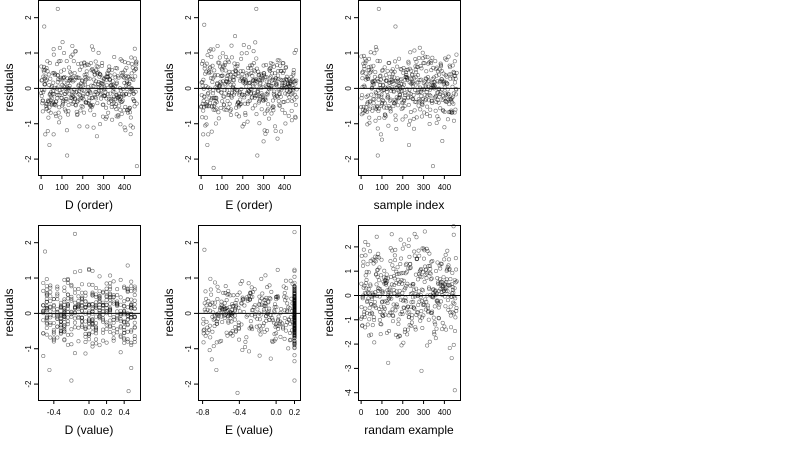 The height and width of the screenshot is (450, 800). What do you see at coordinates (89, 412) in the screenshot?
I see `x-tick-label: 0.0` at bounding box center [89, 412].